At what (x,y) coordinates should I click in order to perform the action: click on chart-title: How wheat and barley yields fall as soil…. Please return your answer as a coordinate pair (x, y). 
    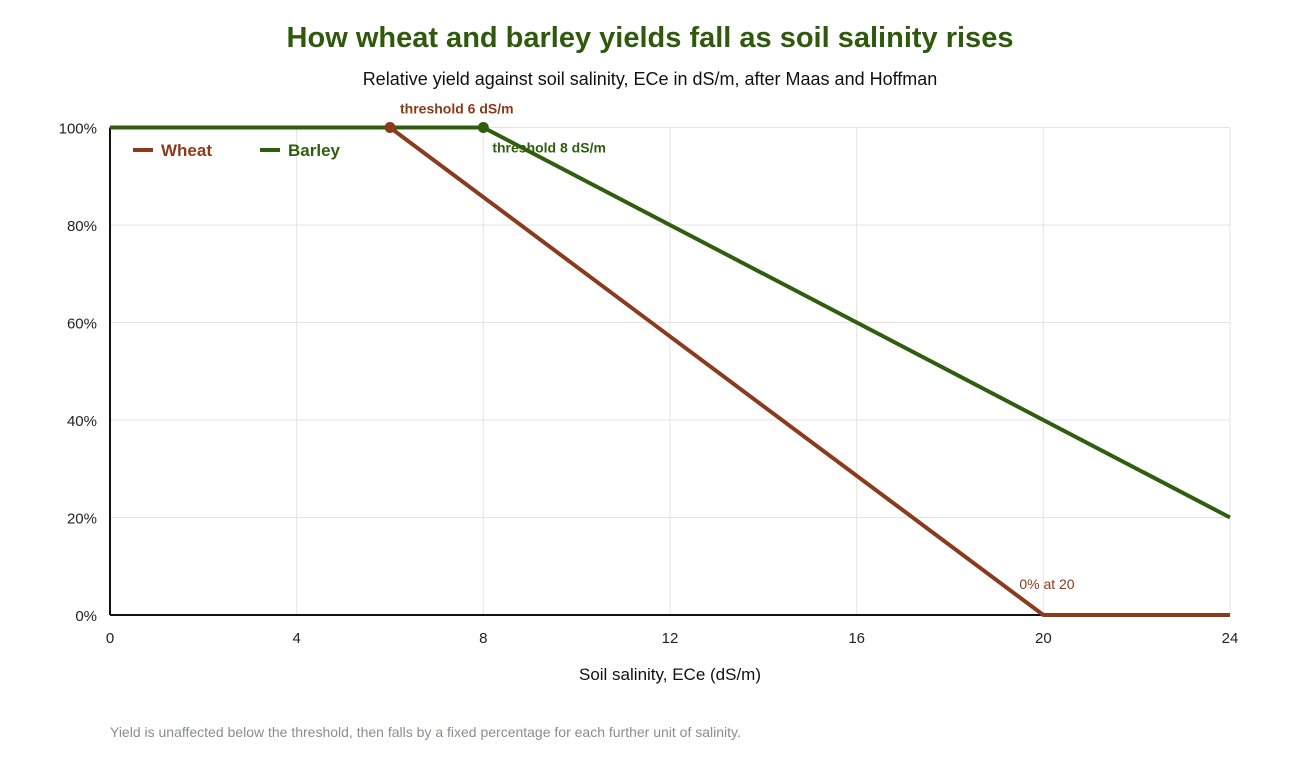
    Looking at the image, I should click on (650, 38).